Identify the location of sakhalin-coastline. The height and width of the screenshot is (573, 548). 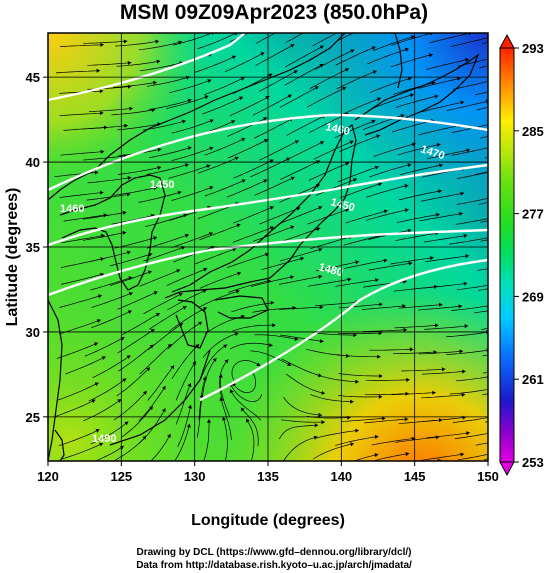
(398, 61).